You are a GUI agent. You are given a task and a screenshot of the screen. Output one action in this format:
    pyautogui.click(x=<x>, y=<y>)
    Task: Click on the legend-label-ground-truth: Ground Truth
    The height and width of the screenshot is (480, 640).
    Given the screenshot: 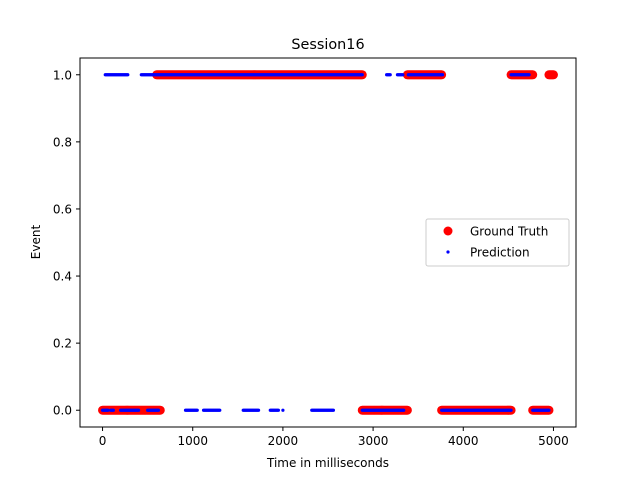 What is the action you would take?
    pyautogui.click(x=509, y=232)
    